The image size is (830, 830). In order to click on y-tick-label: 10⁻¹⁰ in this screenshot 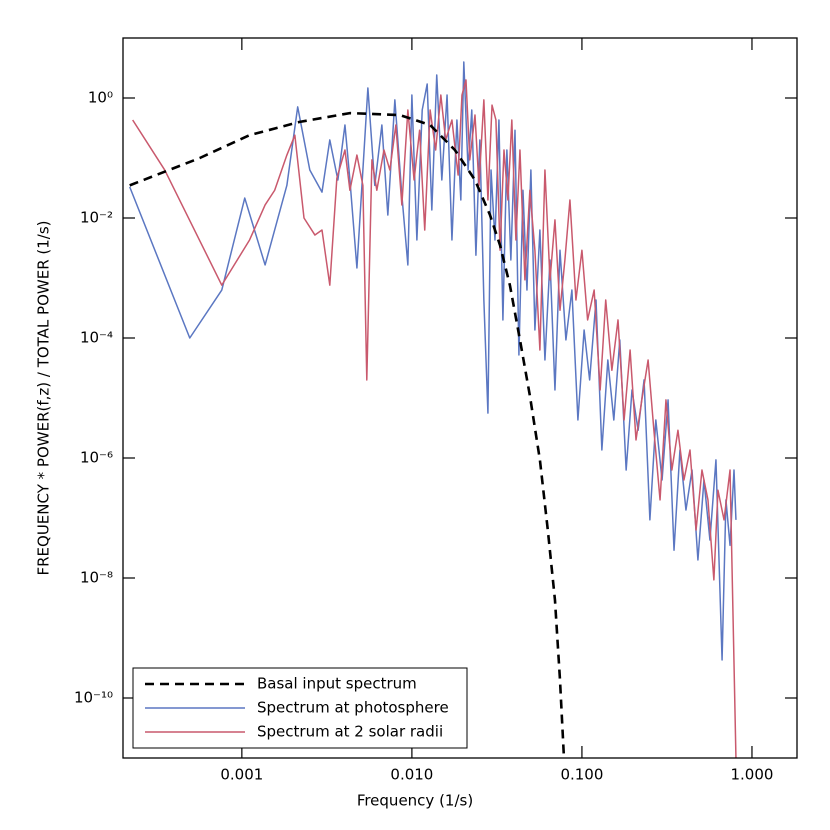, I will do `click(93, 698)`.